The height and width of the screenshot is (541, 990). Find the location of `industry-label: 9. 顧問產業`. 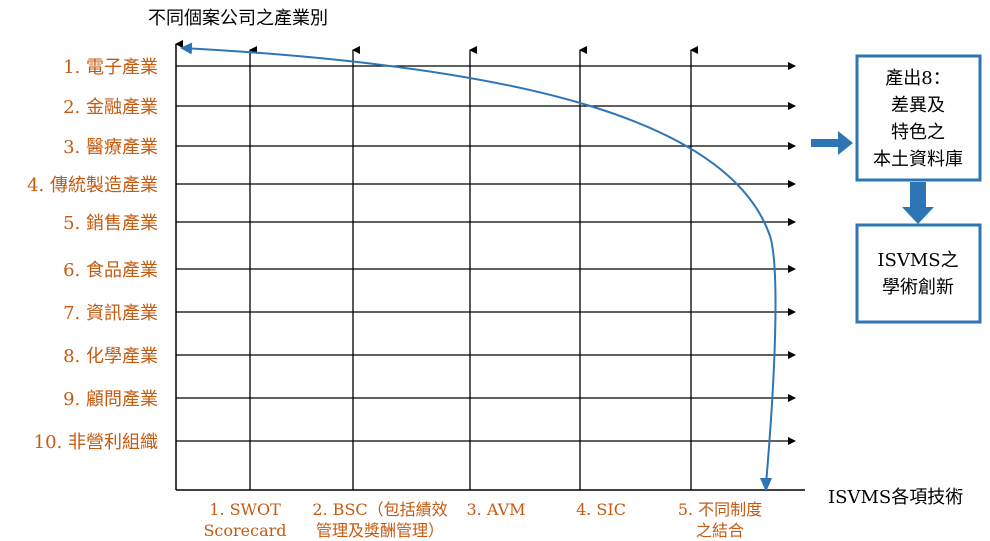

industry-label: 9. 顧問產業 is located at coordinates (110, 399).